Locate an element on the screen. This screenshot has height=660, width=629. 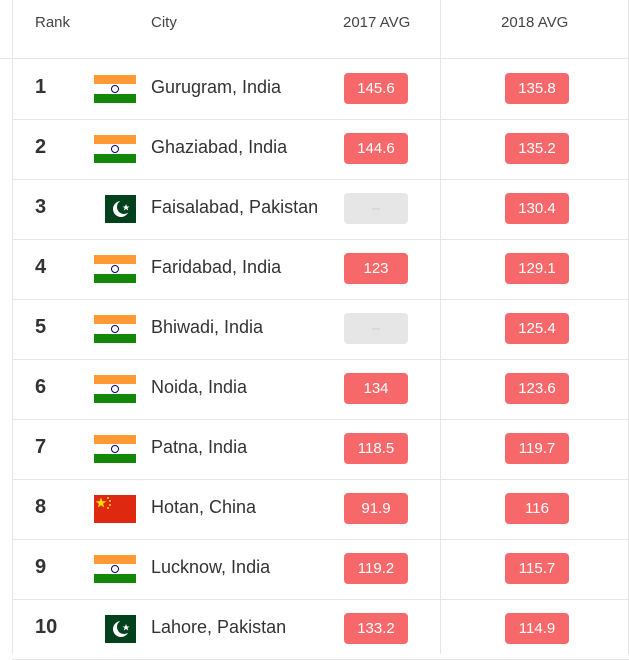
table-row: 3 Faisalabad, Pakistan – 130.4 is located at coordinates (320, 209).